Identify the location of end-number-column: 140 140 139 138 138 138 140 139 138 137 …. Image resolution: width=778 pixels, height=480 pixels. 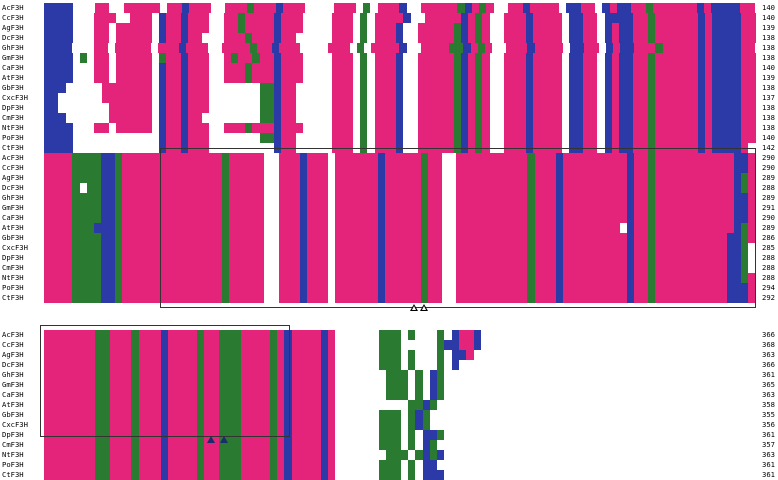
(760, 78).